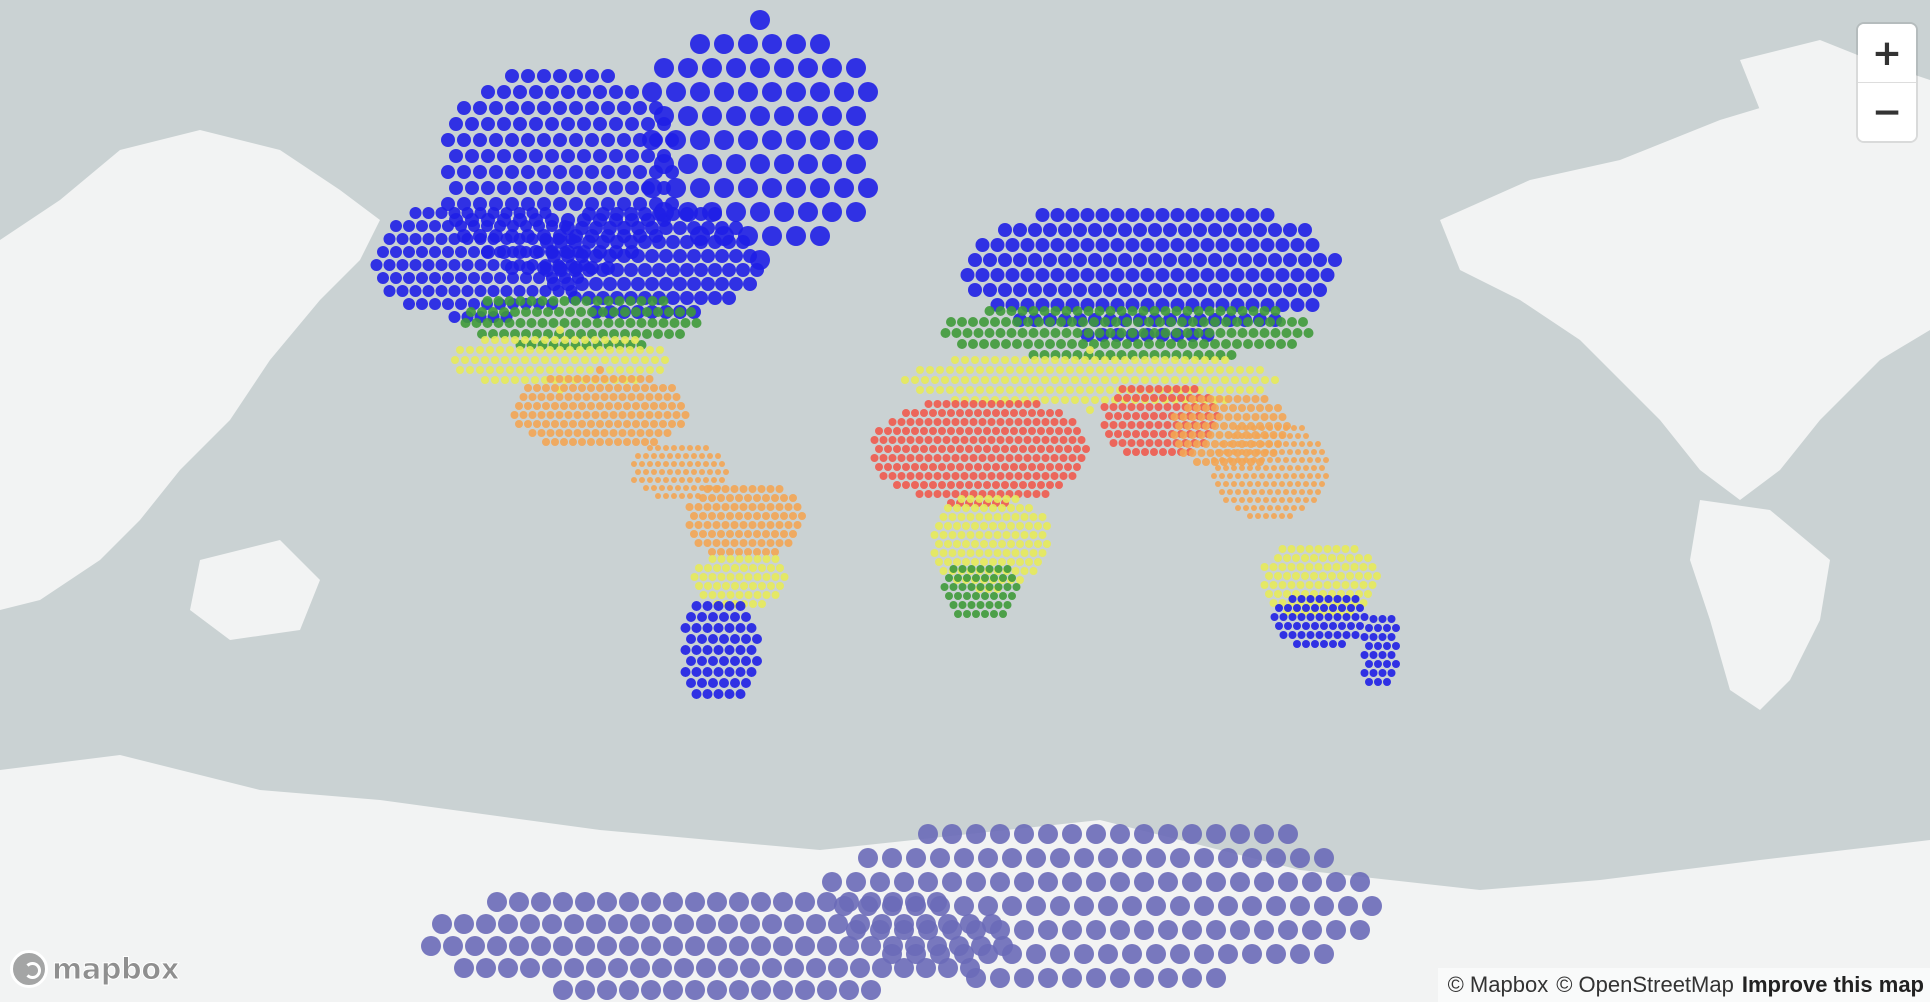 This screenshot has width=1930, height=1002. I want to click on mapbox-logo: mapbox, so click(95, 969).